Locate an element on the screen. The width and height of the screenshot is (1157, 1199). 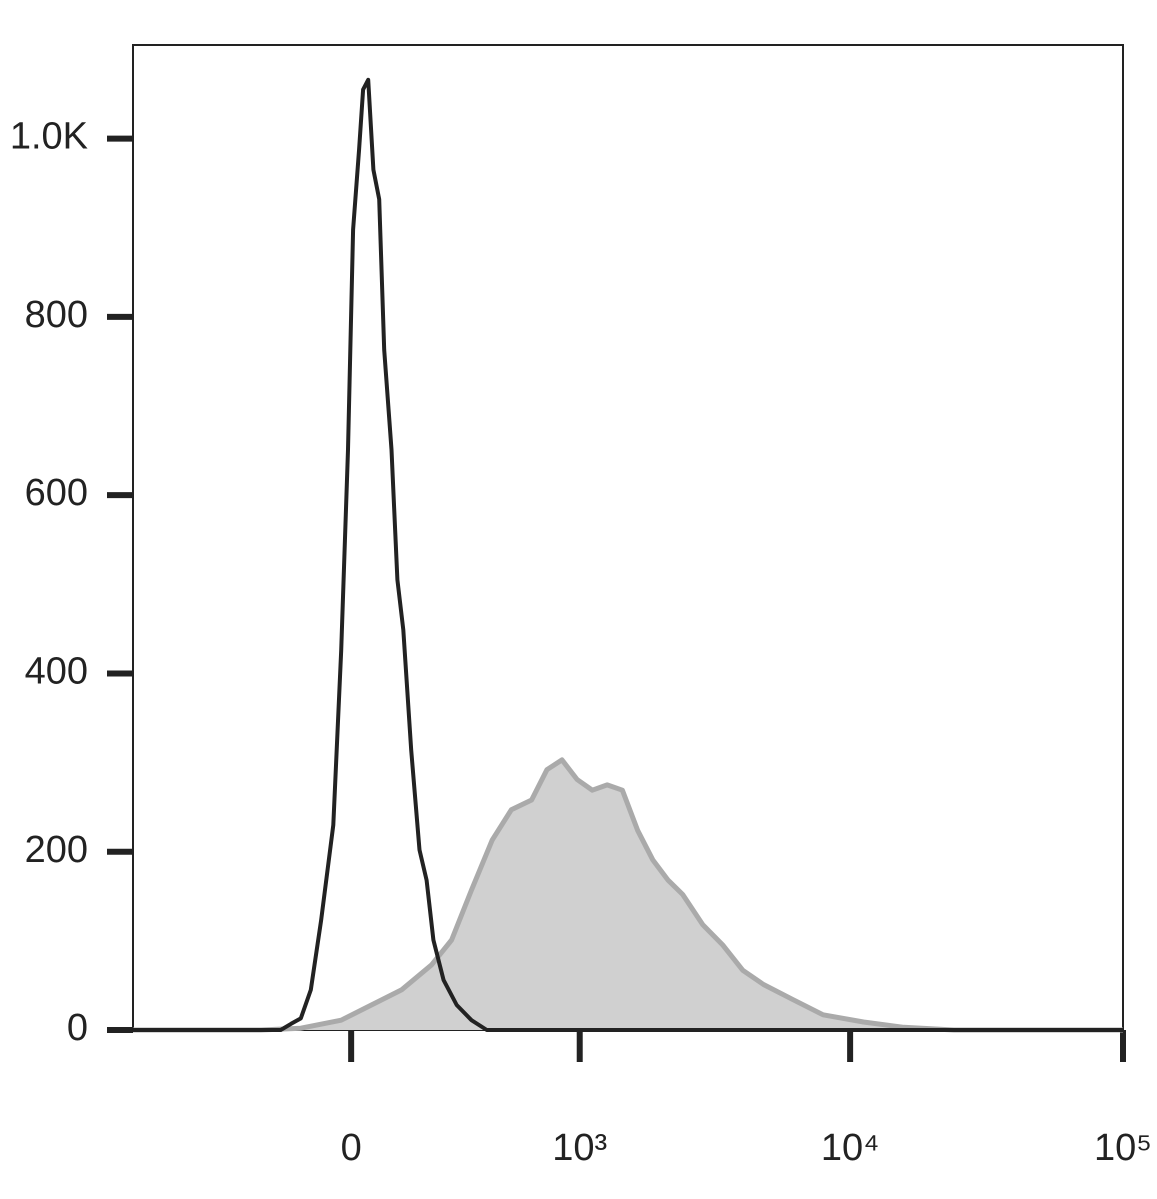
y-tick-label: 400 is located at coordinates (56, 671).